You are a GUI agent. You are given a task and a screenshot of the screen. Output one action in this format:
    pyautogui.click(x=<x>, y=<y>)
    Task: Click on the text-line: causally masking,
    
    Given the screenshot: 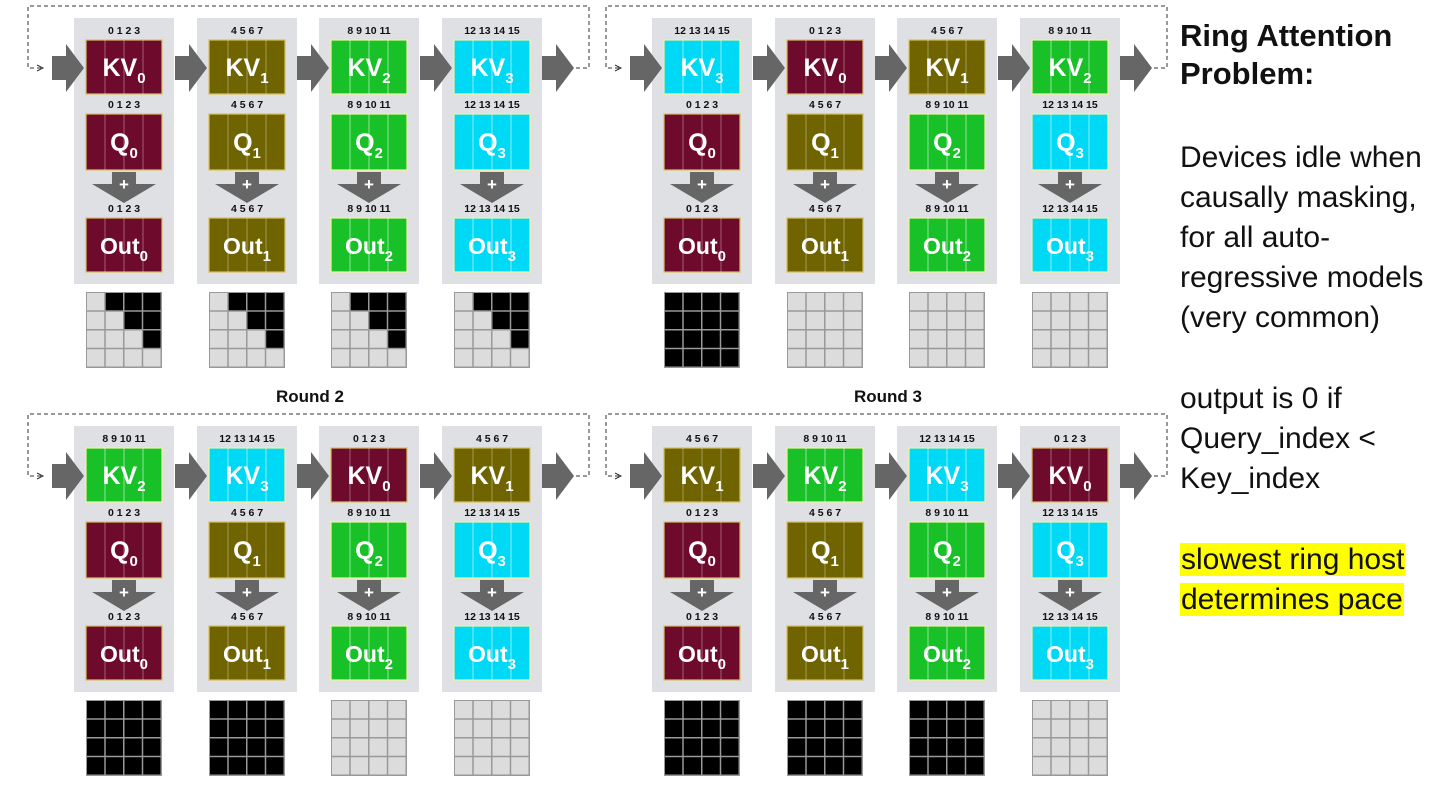 What is the action you would take?
    pyautogui.click(x=1298, y=197)
    